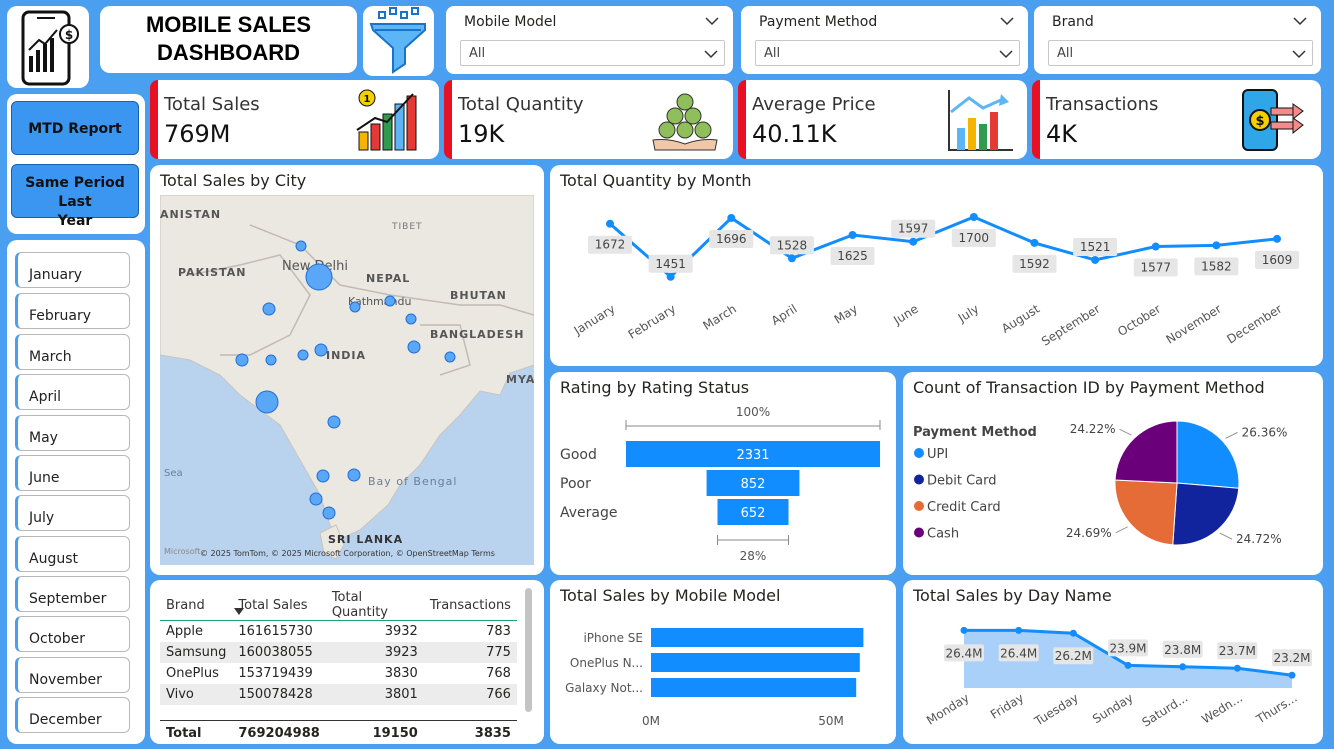 The height and width of the screenshot is (749, 1334). Describe the element at coordinates (228, 24) in the screenshot. I see `dashboard-title-line1: MOBILE SALES` at that location.